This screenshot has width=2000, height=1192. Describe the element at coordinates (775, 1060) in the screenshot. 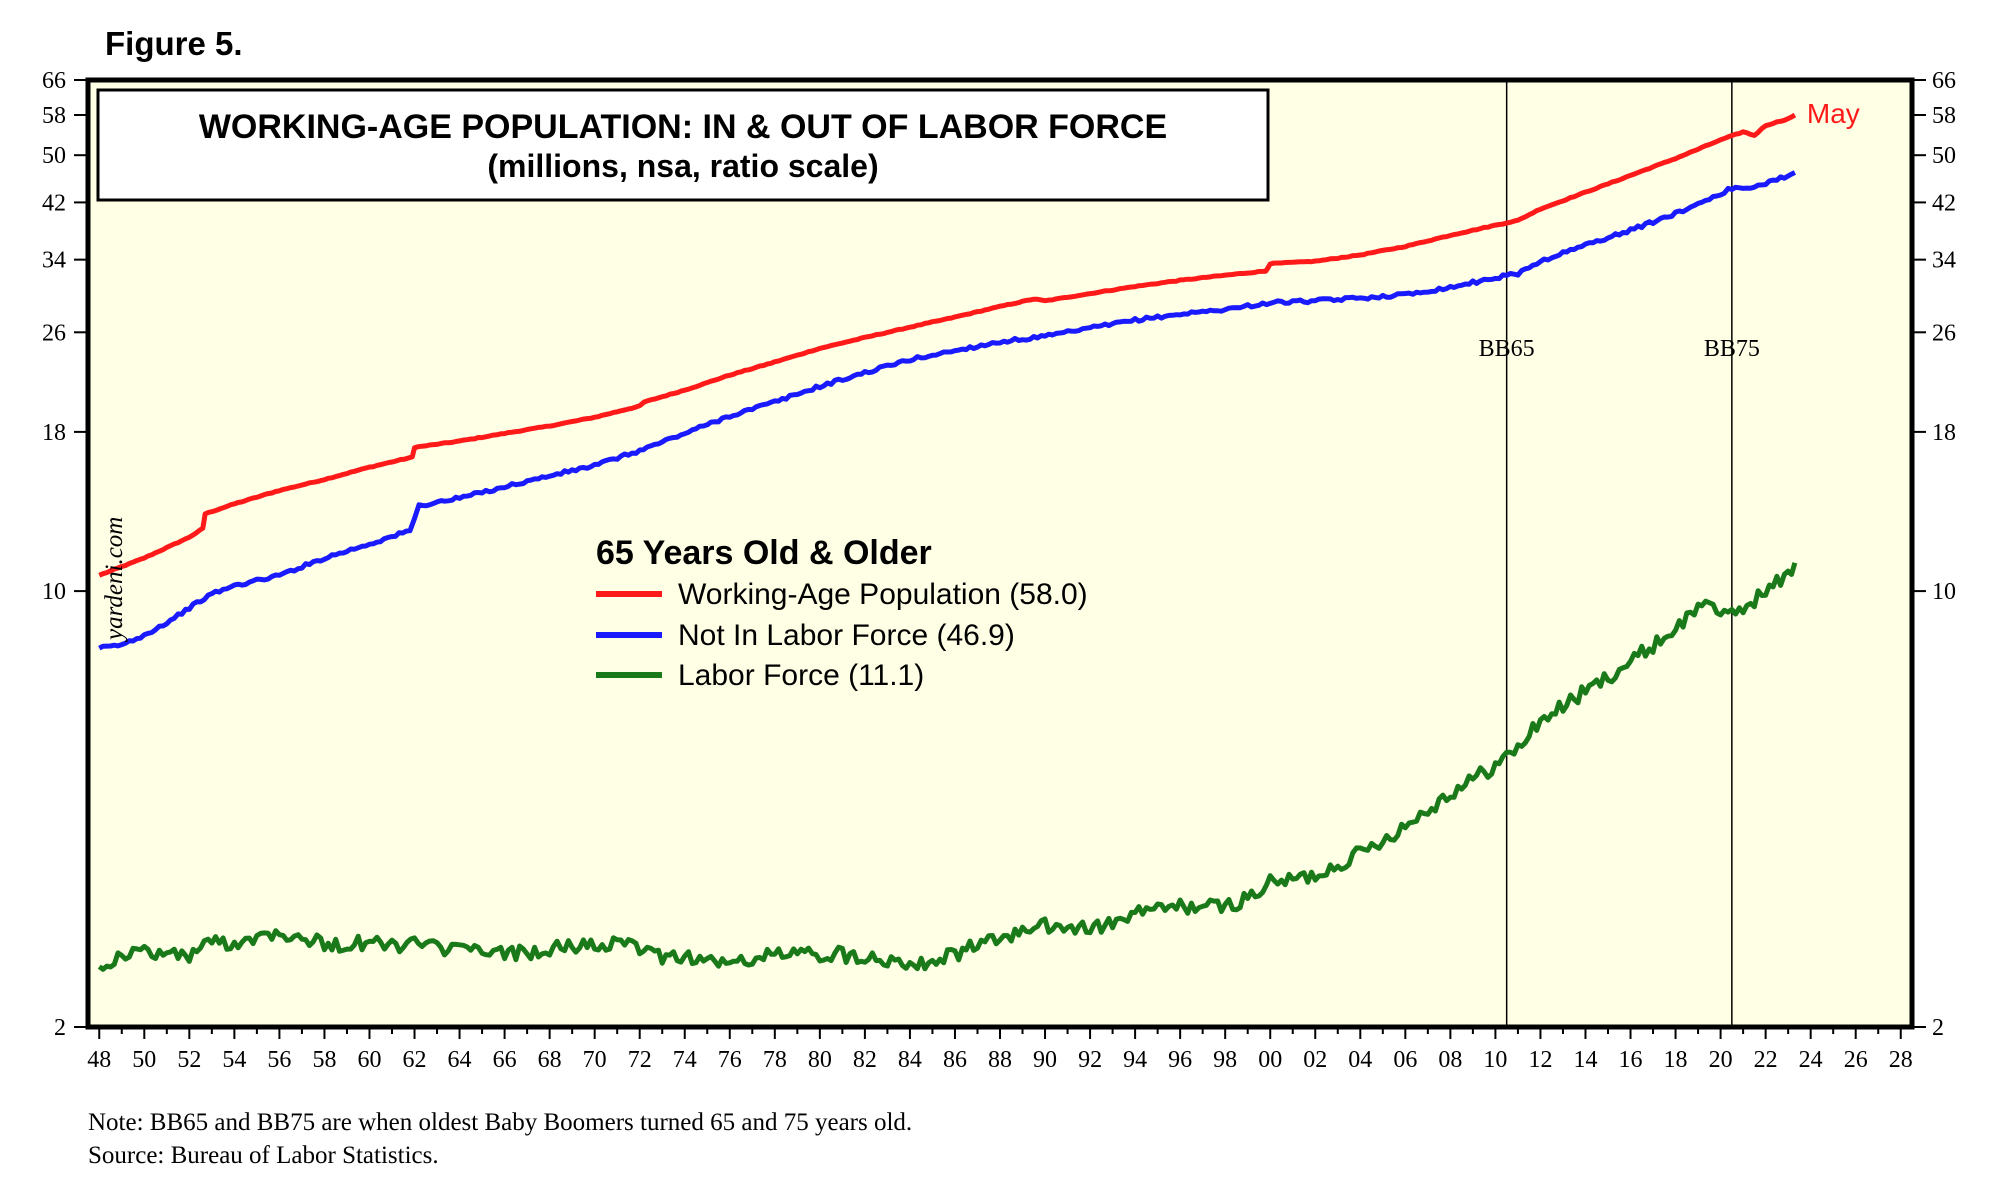

I see `x-tick-label-78: 78` at that location.